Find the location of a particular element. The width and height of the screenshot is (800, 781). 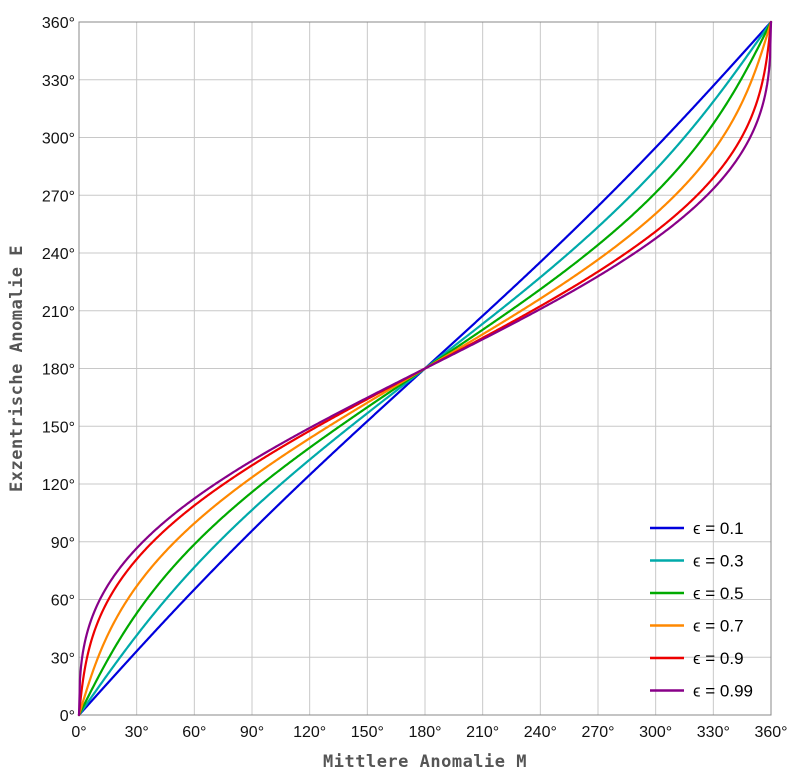

y-tick-label: 60° is located at coordinates (63, 601).